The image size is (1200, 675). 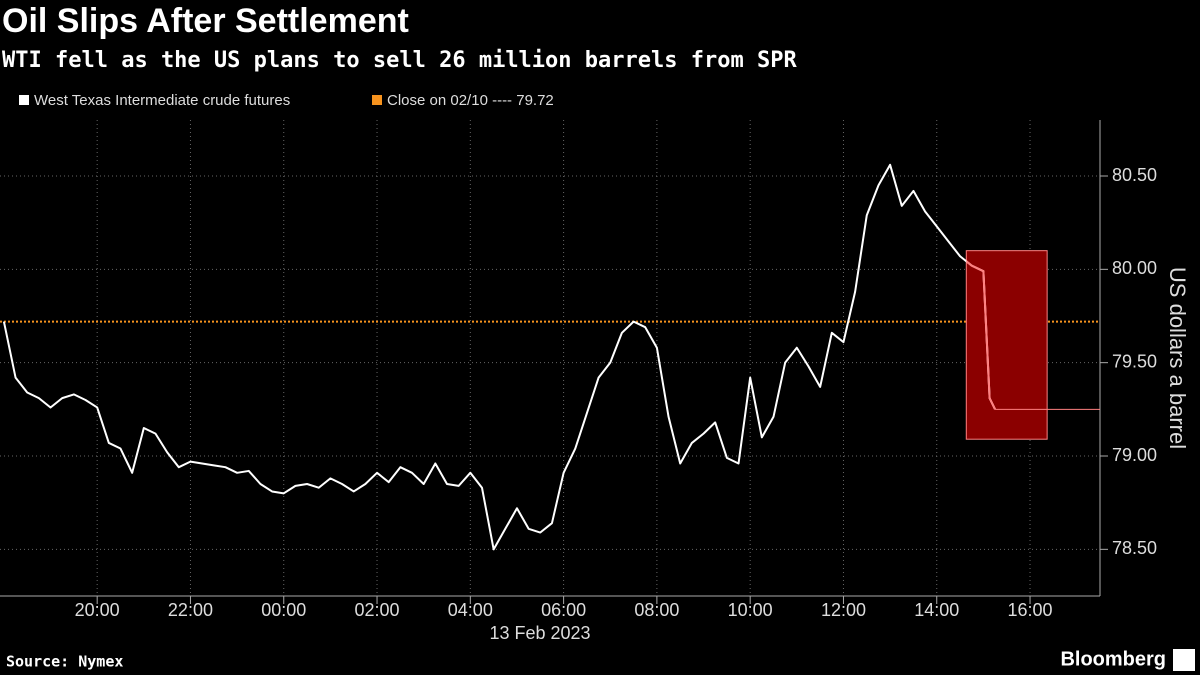 I want to click on x-tick-label: 08:00, so click(x=656, y=610).